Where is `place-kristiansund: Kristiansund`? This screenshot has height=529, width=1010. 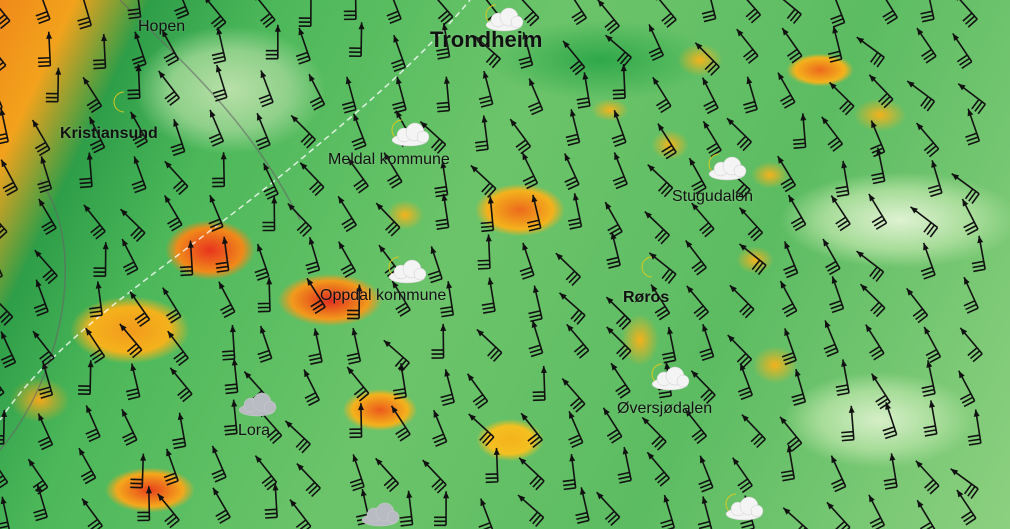 place-kristiansund: Kristiansund is located at coordinates (109, 133).